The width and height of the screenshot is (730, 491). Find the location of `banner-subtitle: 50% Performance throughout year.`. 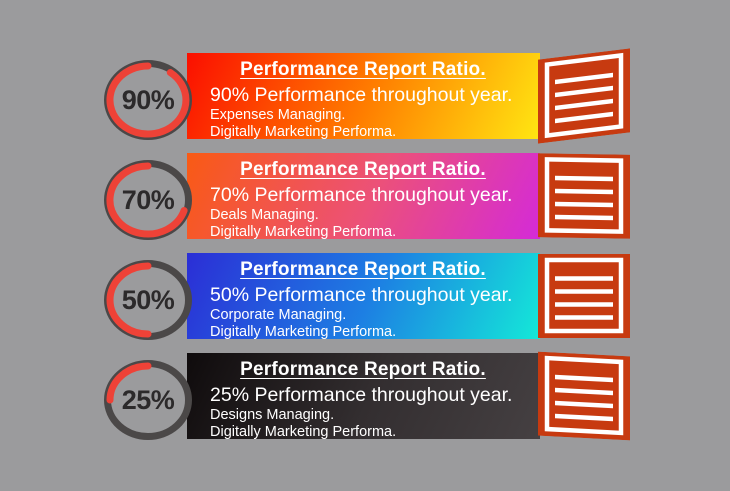

banner-subtitle: 50% Performance throughout year. is located at coordinates (361, 295).